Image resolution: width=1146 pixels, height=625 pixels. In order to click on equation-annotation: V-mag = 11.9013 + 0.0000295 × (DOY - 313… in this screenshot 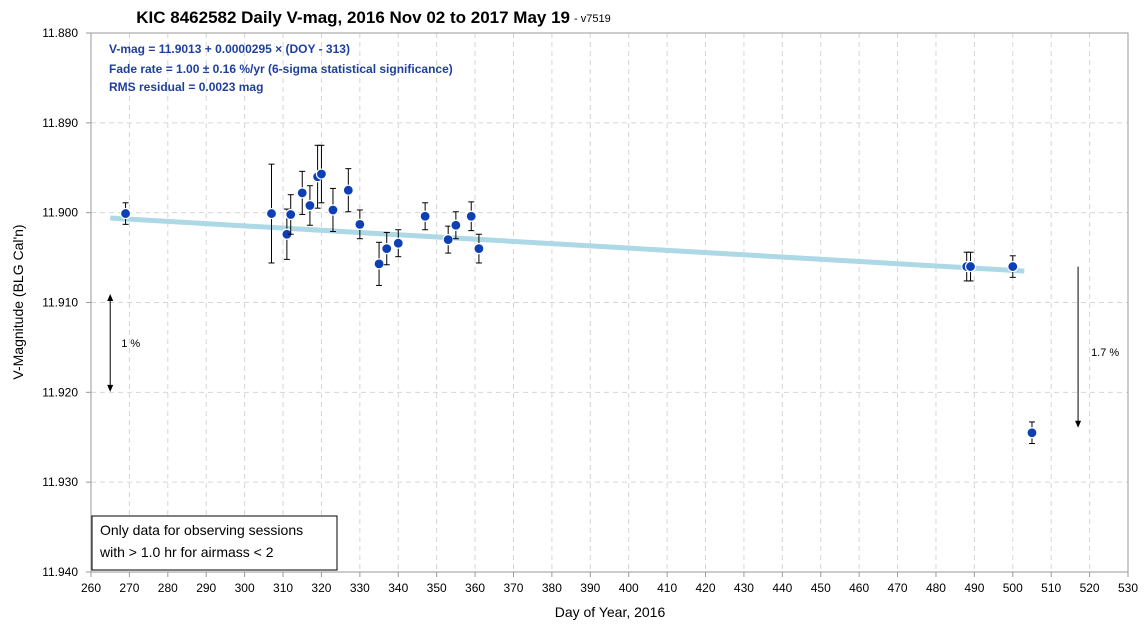, I will do `click(229, 49)`.